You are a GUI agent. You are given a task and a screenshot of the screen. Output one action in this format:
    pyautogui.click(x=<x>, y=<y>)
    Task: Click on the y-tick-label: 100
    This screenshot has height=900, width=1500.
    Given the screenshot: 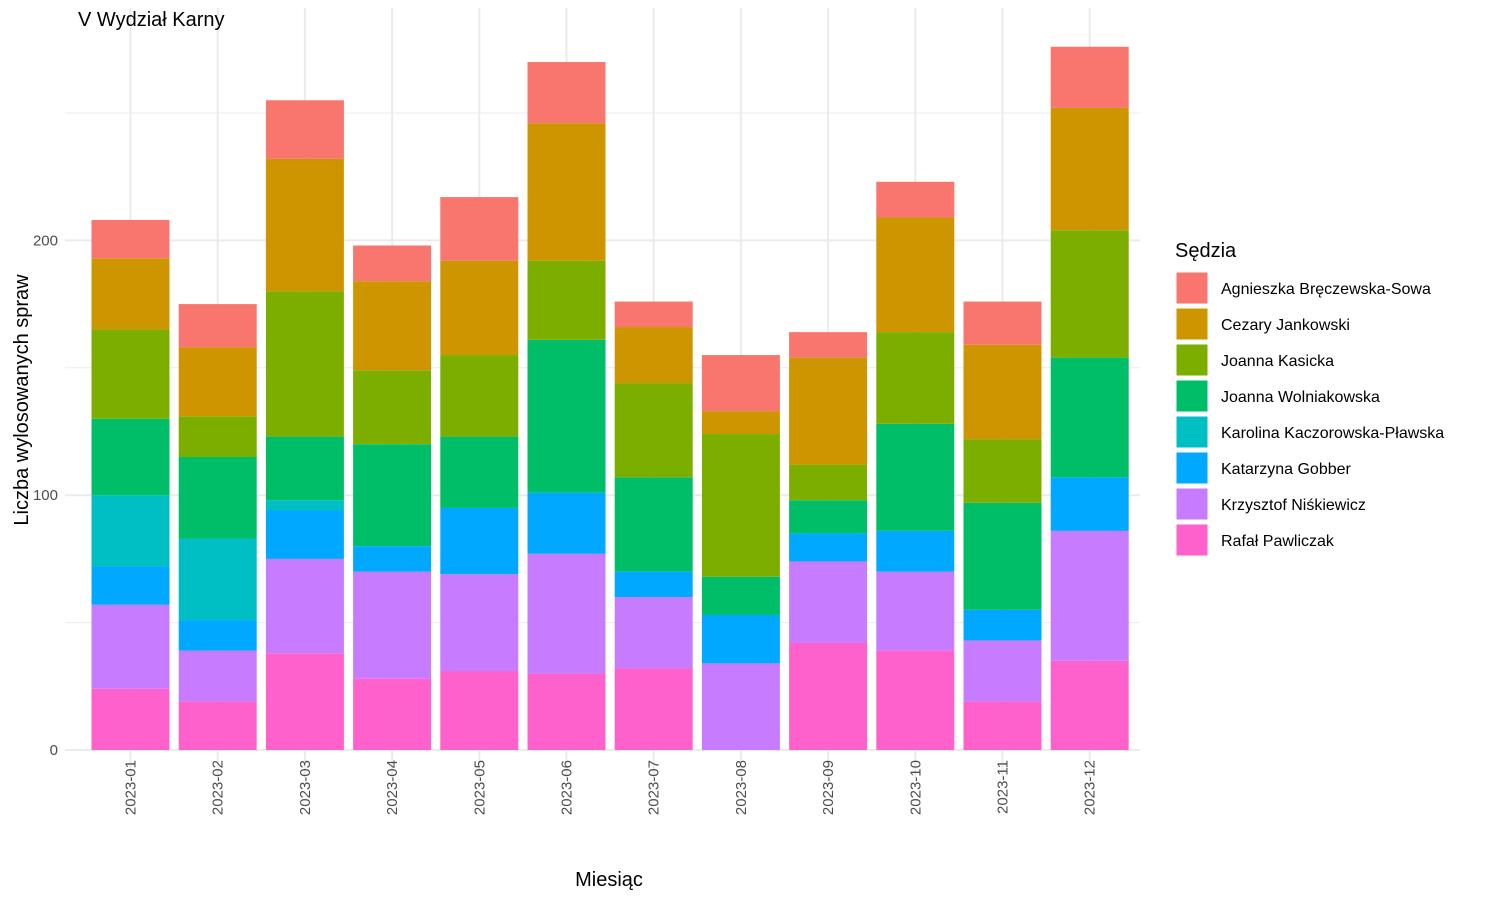 What is the action you would take?
    pyautogui.click(x=45, y=495)
    